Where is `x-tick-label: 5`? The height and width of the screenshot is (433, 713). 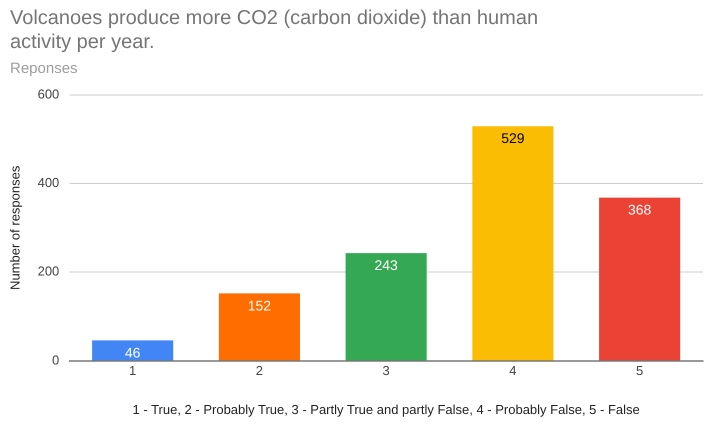 x-tick-label: 5 is located at coordinates (640, 370).